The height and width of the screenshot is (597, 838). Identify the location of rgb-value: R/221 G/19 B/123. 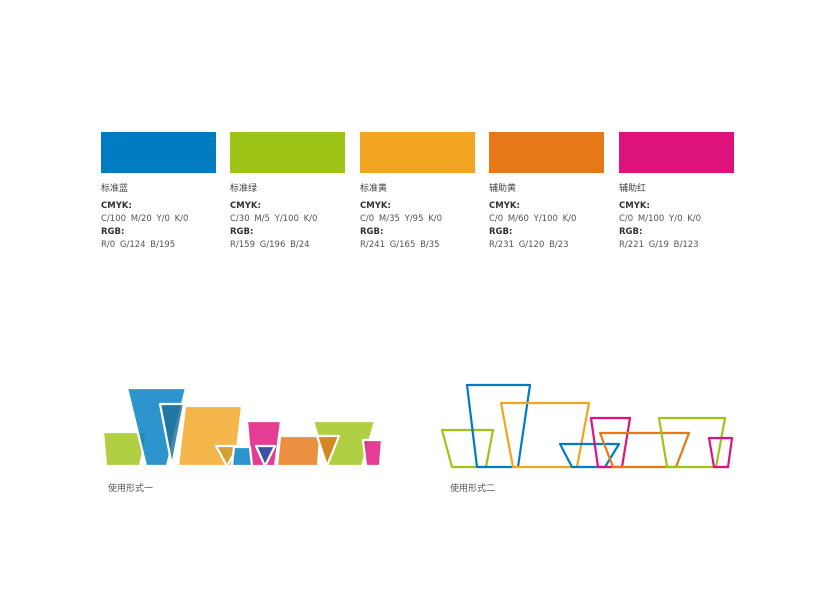
(659, 245).